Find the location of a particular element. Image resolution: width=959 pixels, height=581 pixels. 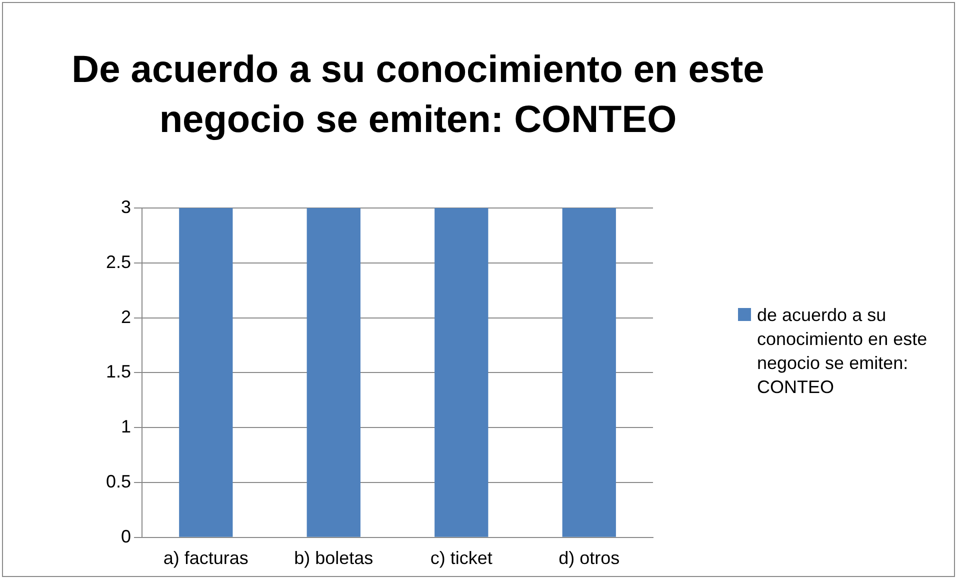

y-tick-label: 0 is located at coordinates (126, 536).